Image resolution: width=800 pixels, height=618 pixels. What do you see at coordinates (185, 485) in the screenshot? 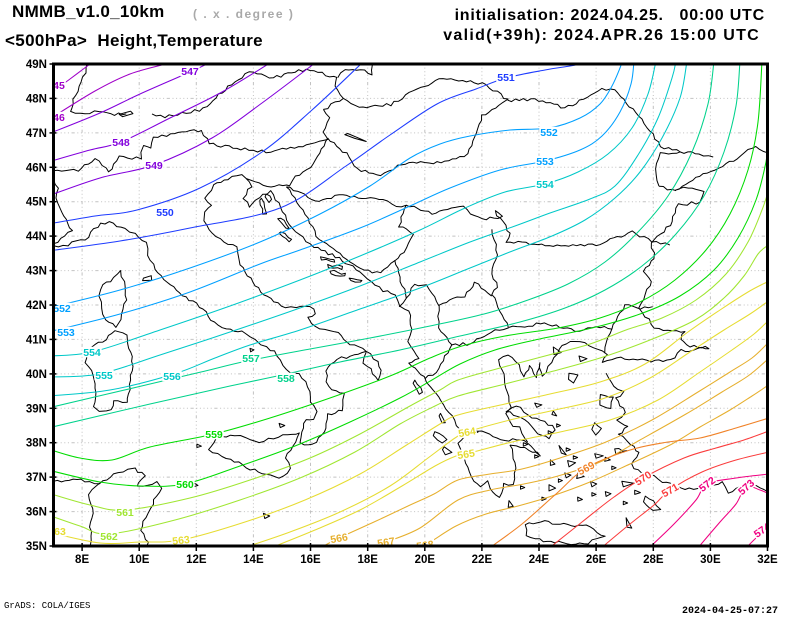
I see `svg-text: 560` at bounding box center [185, 485].